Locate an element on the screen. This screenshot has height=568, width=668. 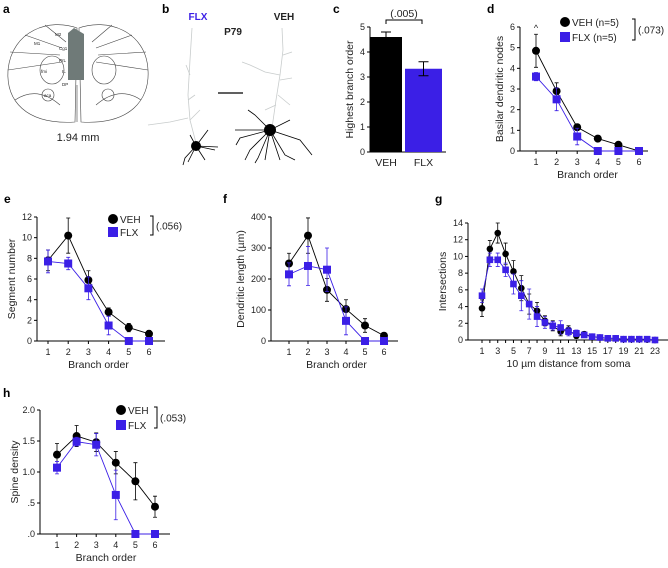
brain-section-illustration is located at coordinates (78, 73).